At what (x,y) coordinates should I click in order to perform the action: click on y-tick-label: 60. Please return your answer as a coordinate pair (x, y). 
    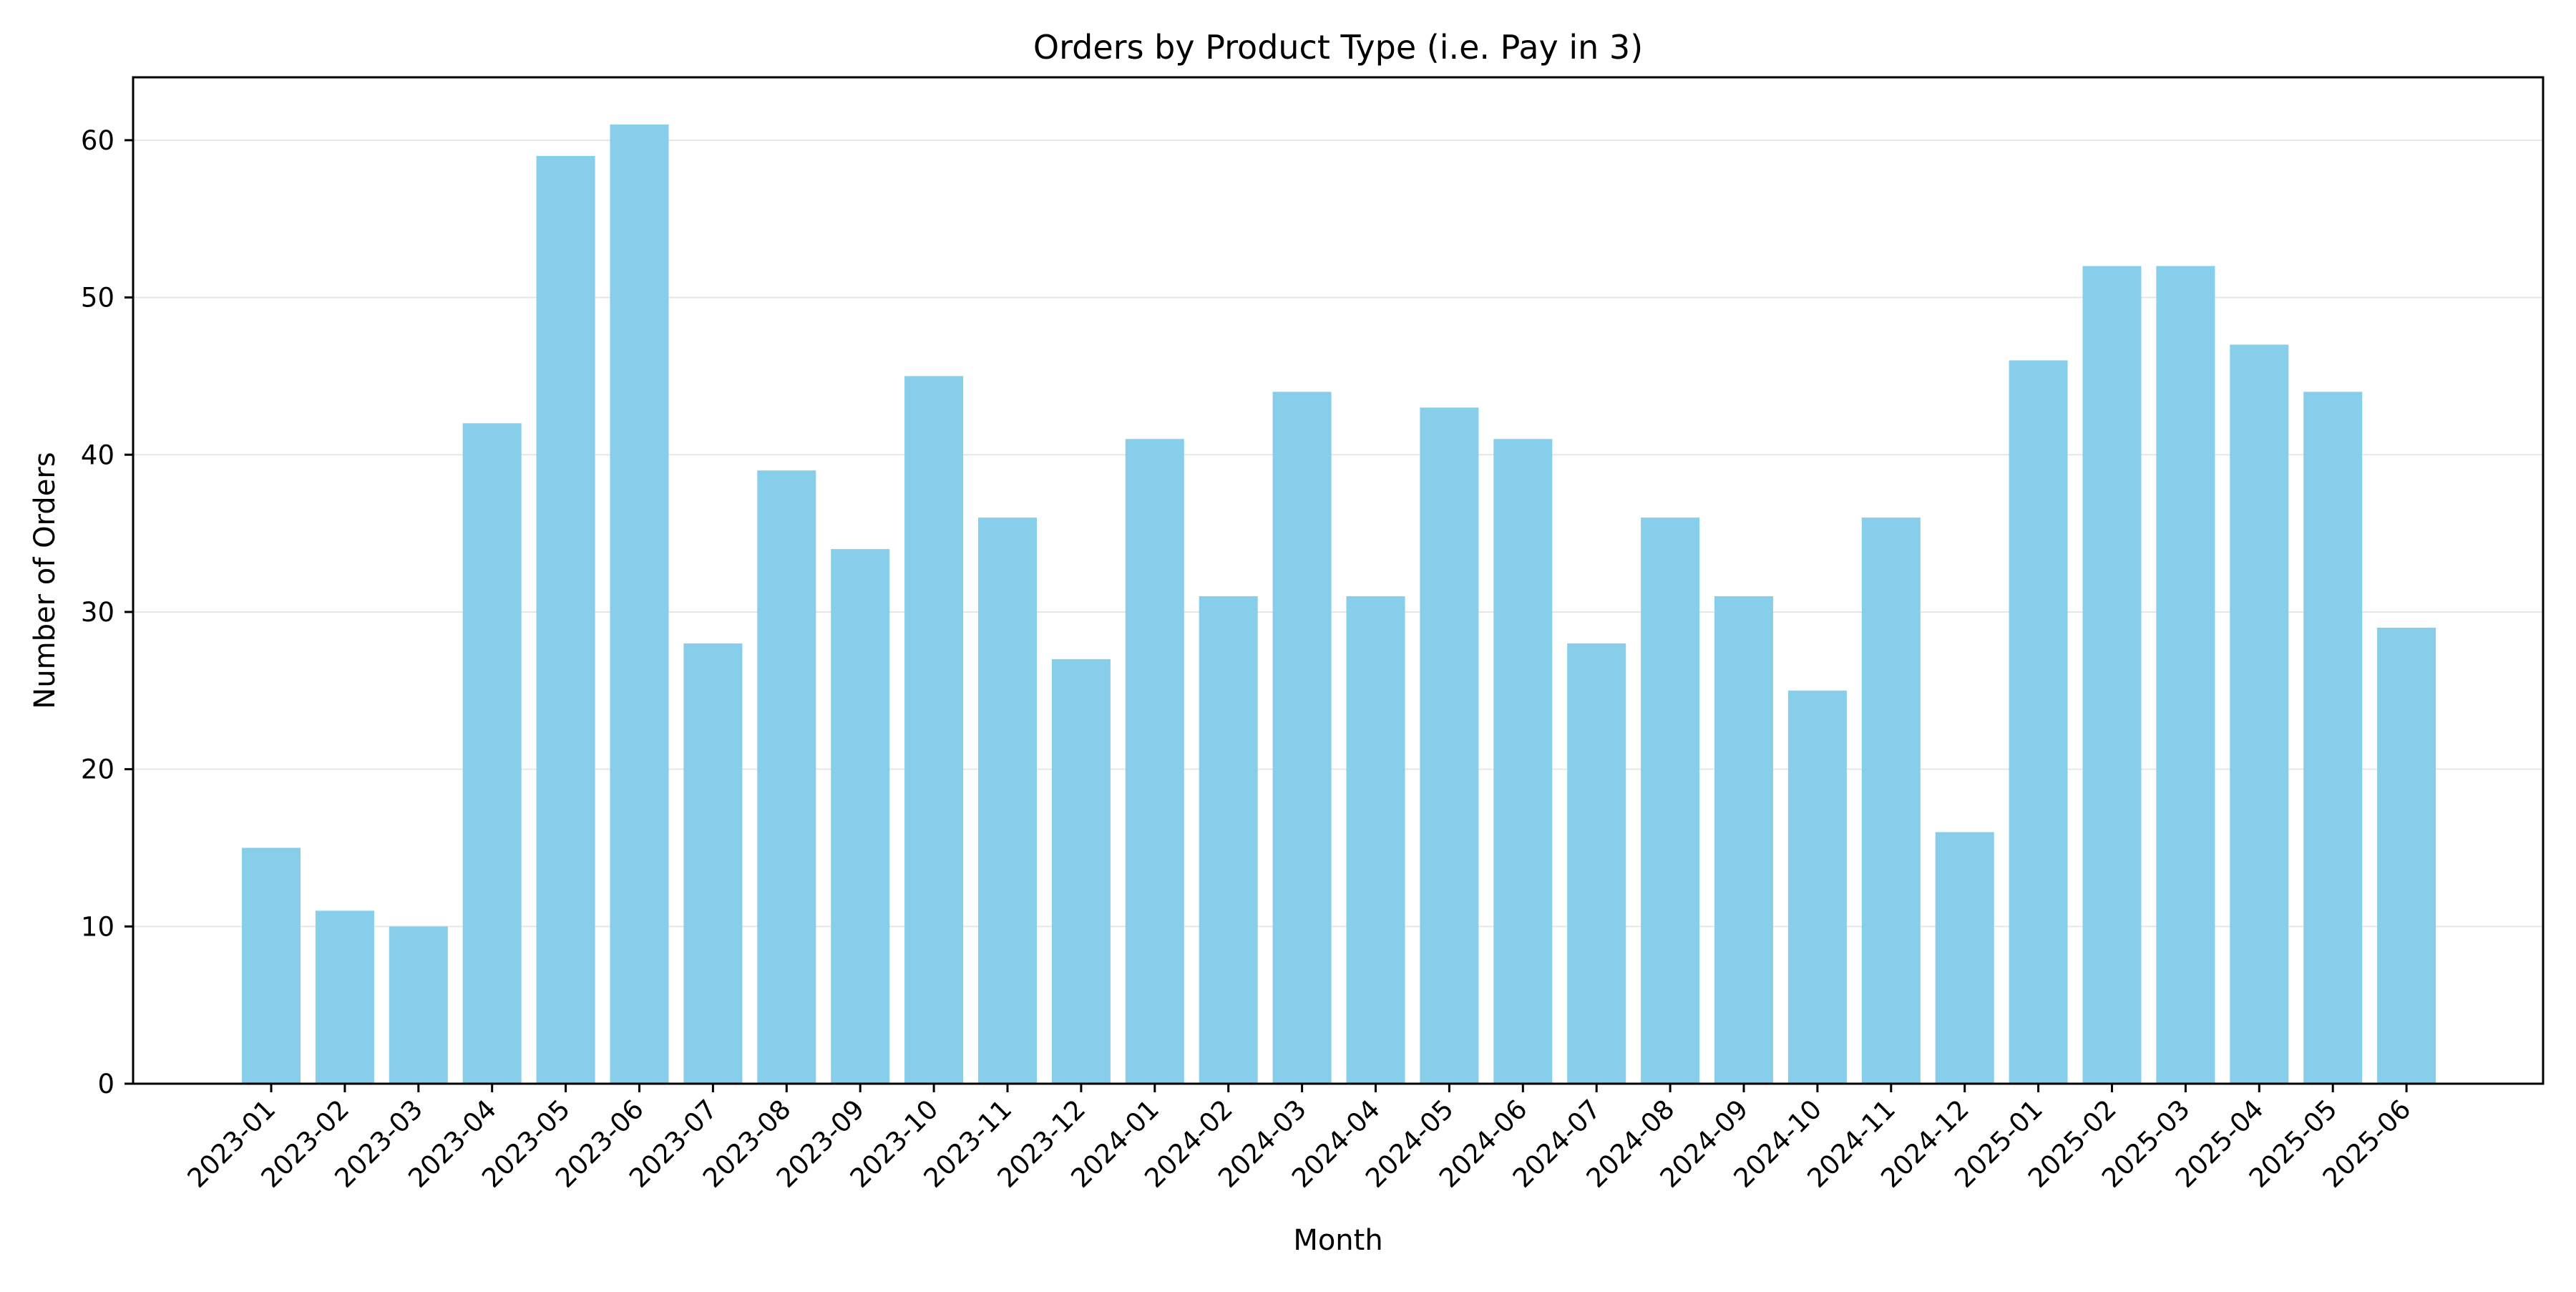
    Looking at the image, I should click on (97, 140).